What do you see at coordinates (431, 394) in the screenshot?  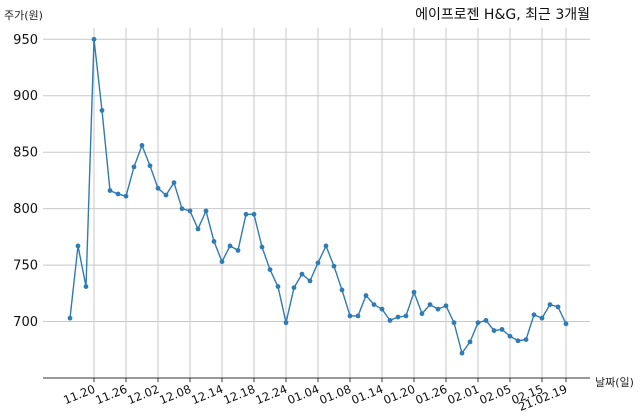 I see `x-tick-label: 01.26` at bounding box center [431, 394].